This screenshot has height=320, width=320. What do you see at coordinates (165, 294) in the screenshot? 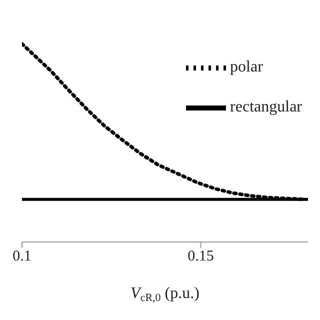
I see `x-axis-title: V$_{cR,0}$ (p.u.)` at bounding box center [165, 294].